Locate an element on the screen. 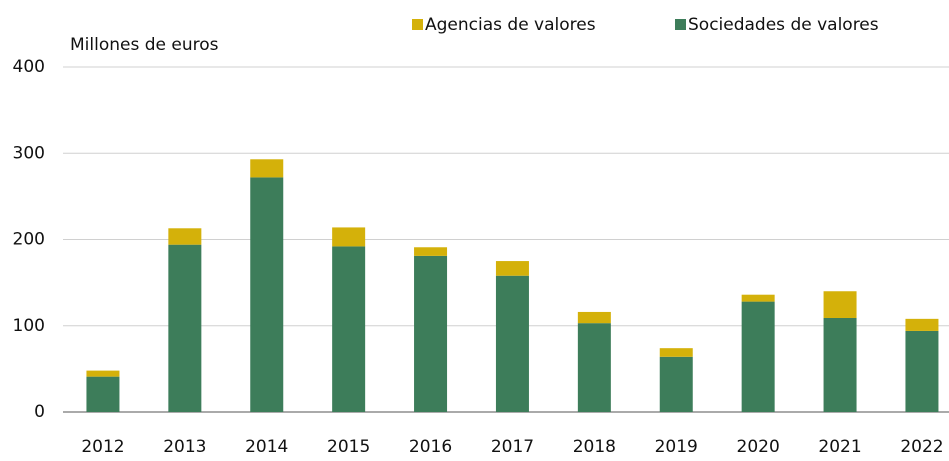  x-tick-label: 2021 is located at coordinates (839, 447).